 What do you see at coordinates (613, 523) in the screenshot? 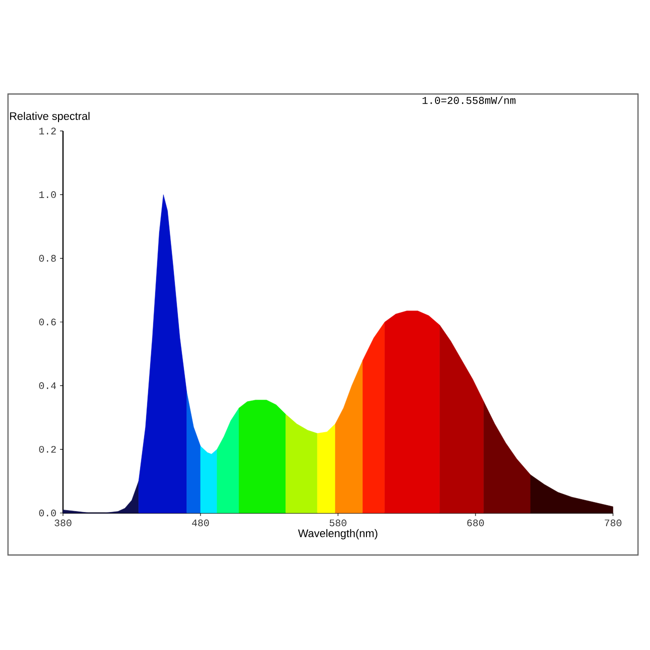
I see `x-tick-label: 780` at bounding box center [613, 523].